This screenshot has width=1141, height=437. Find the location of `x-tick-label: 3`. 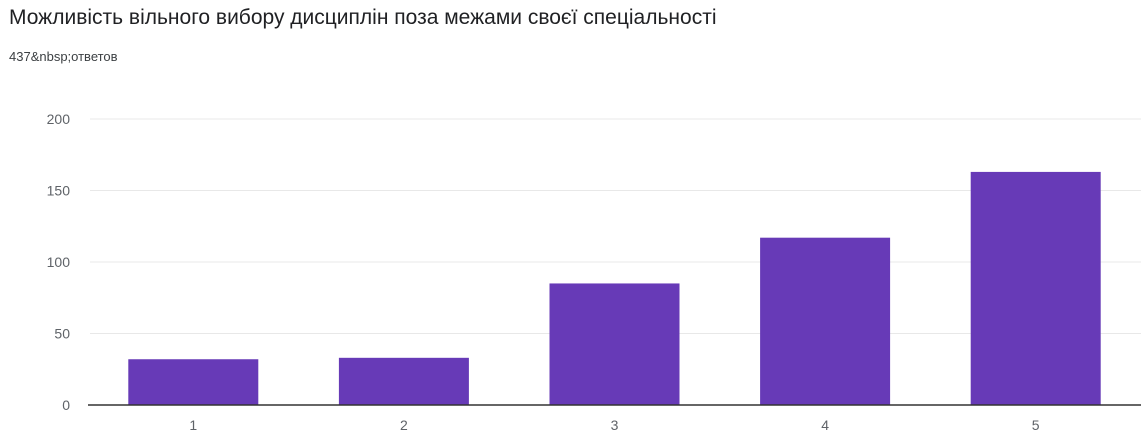

x-tick-label: 3 is located at coordinates (615, 425).